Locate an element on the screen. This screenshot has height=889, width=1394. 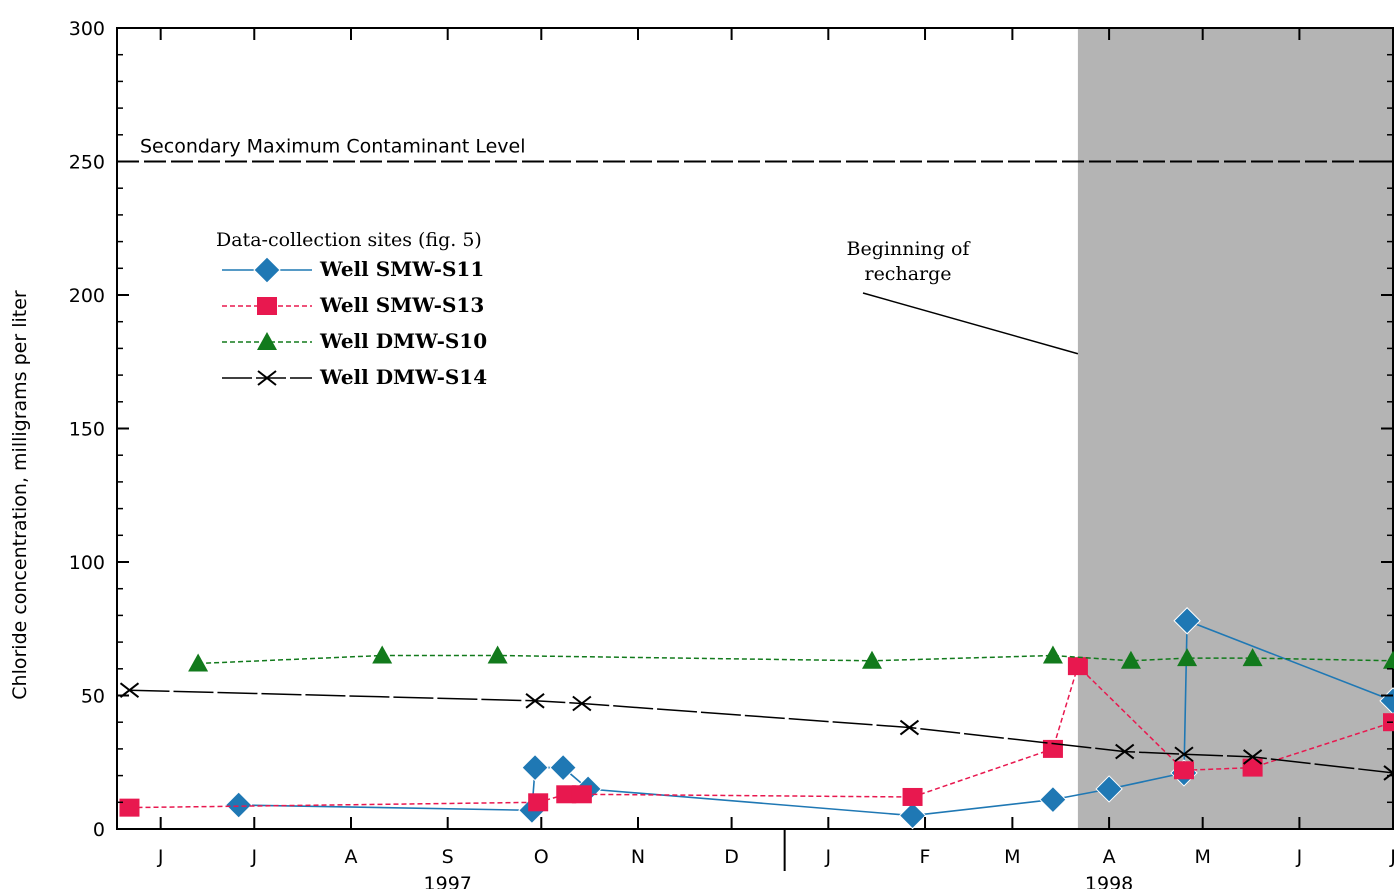
reference-line-label: Secondary Maximum Contaminant Level is located at coordinates (333, 147).